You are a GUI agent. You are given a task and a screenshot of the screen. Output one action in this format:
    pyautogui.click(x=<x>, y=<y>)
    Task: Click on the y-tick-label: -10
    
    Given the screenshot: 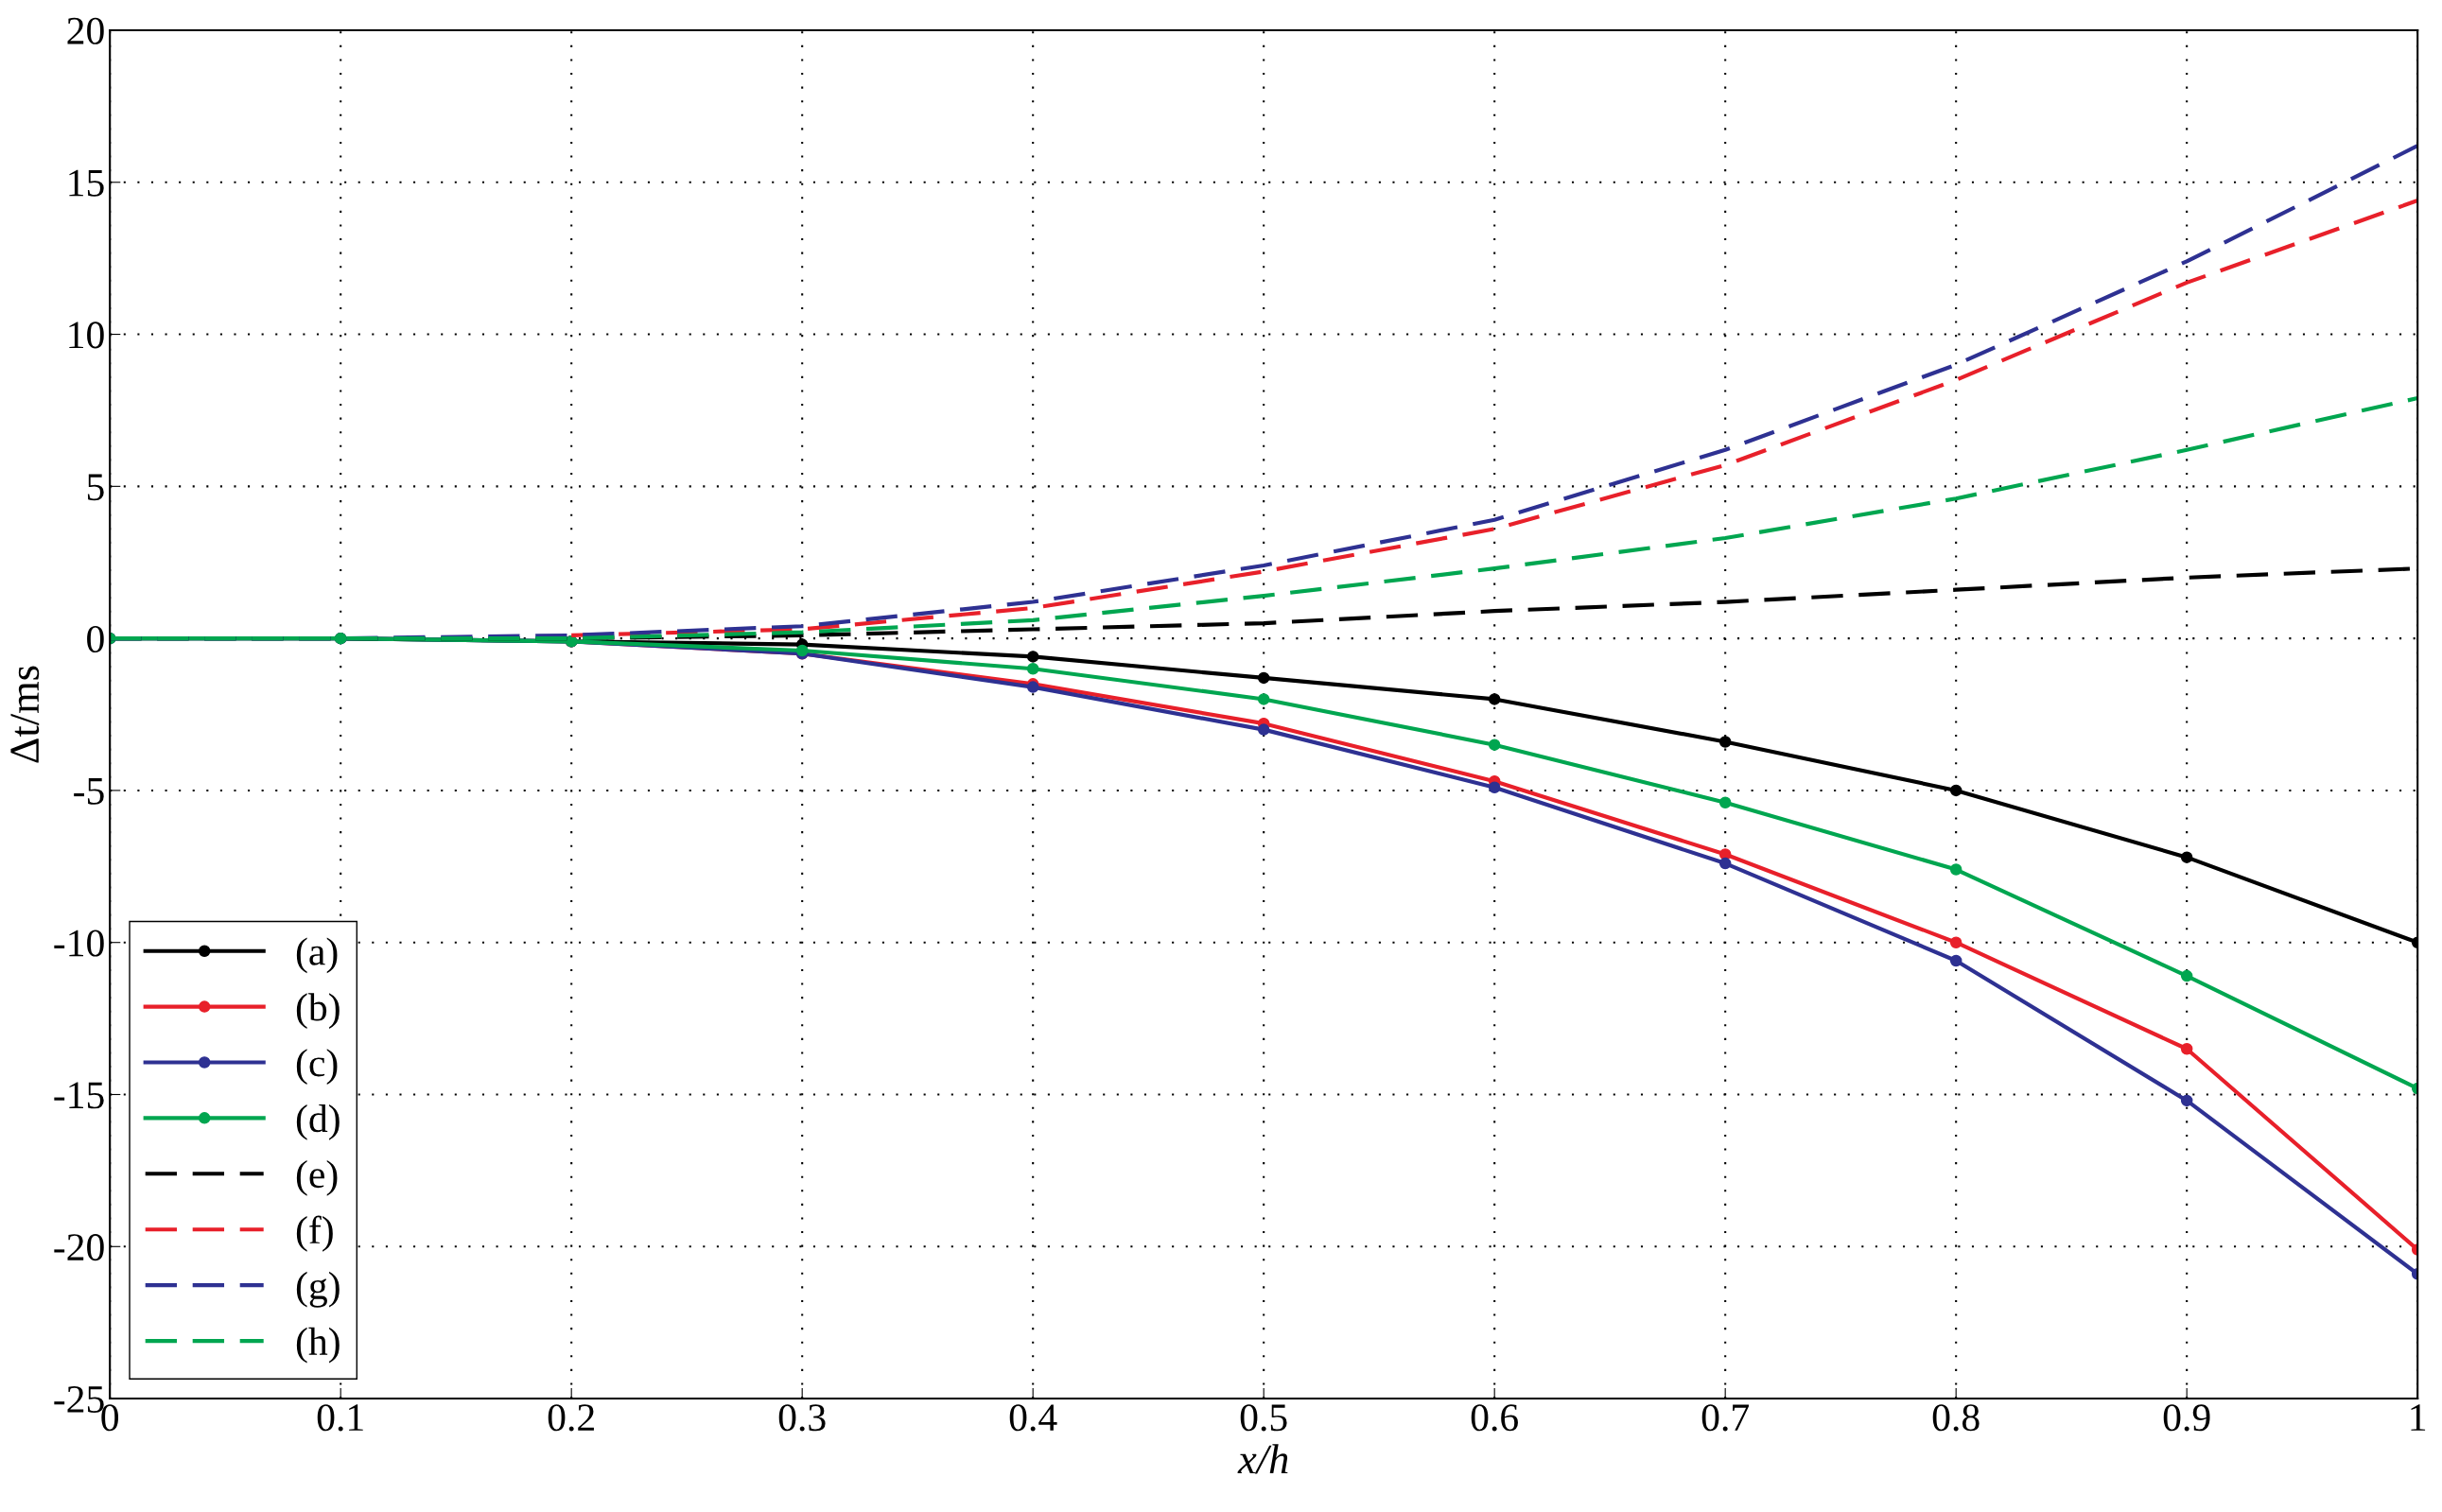 What is the action you would take?
    pyautogui.click(x=79, y=943)
    